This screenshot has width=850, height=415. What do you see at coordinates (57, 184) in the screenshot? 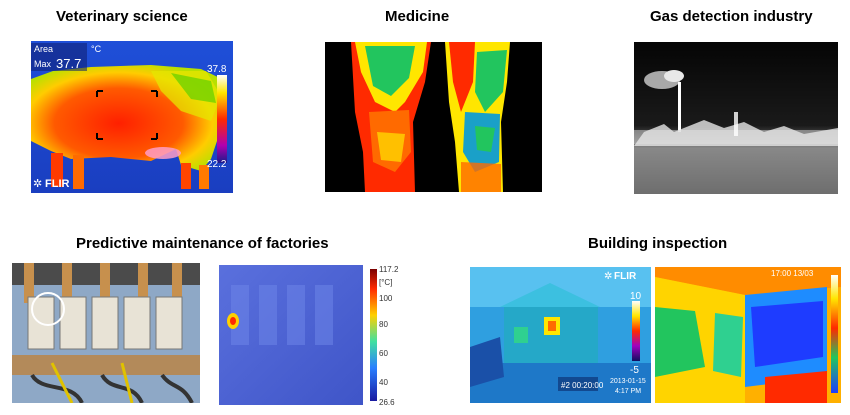
I see `vet-flir-logo: FLIR` at bounding box center [57, 184].